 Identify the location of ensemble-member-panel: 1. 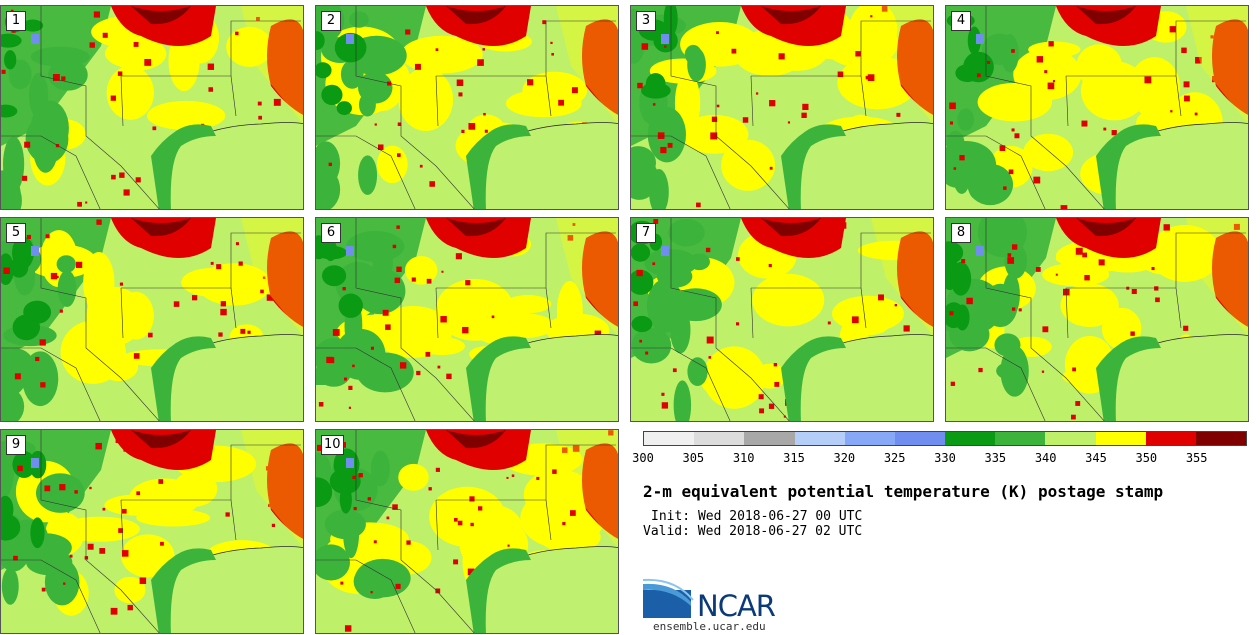
(152, 107).